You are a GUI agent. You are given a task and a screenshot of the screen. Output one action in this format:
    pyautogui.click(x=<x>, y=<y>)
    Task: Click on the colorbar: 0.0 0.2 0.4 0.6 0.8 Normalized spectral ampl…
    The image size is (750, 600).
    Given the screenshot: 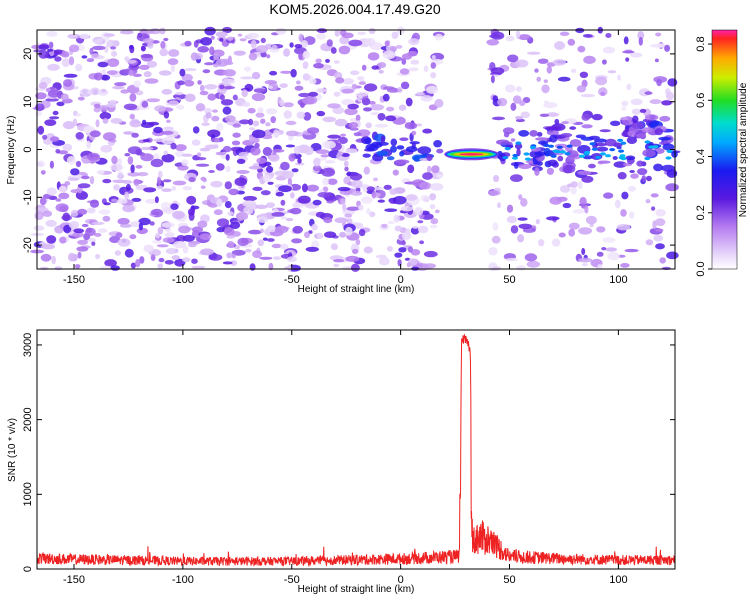 What is the action you would take?
    pyautogui.click(x=722, y=153)
    